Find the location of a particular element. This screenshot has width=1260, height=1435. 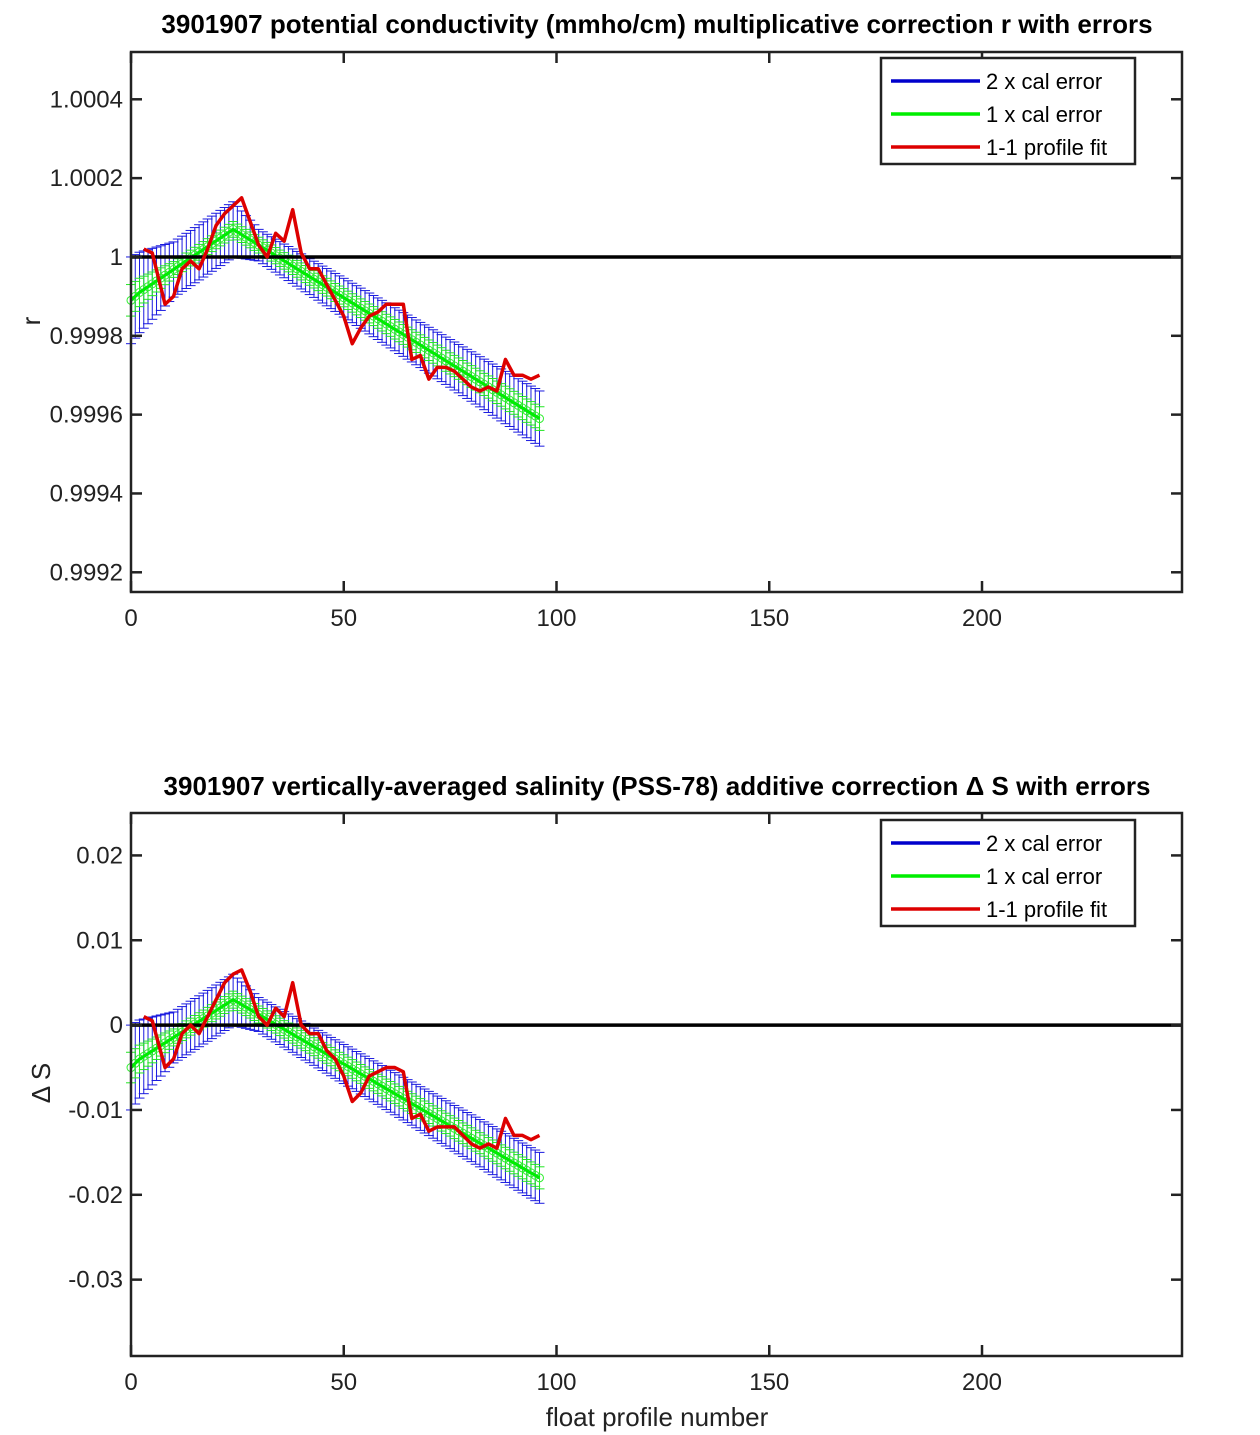

legend-bottom-label-fit: 1-1 profile fit is located at coordinates (1046, 909).